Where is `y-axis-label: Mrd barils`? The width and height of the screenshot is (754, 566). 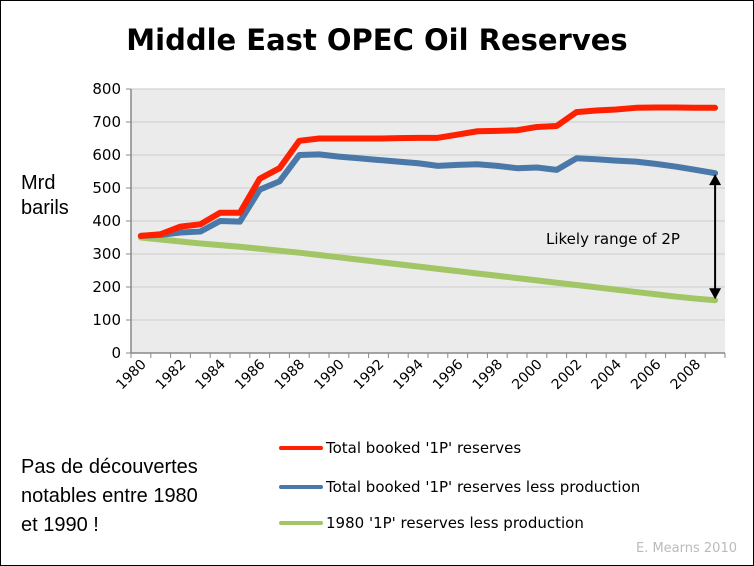
y-axis-label: Mrd barils is located at coordinates (45, 196).